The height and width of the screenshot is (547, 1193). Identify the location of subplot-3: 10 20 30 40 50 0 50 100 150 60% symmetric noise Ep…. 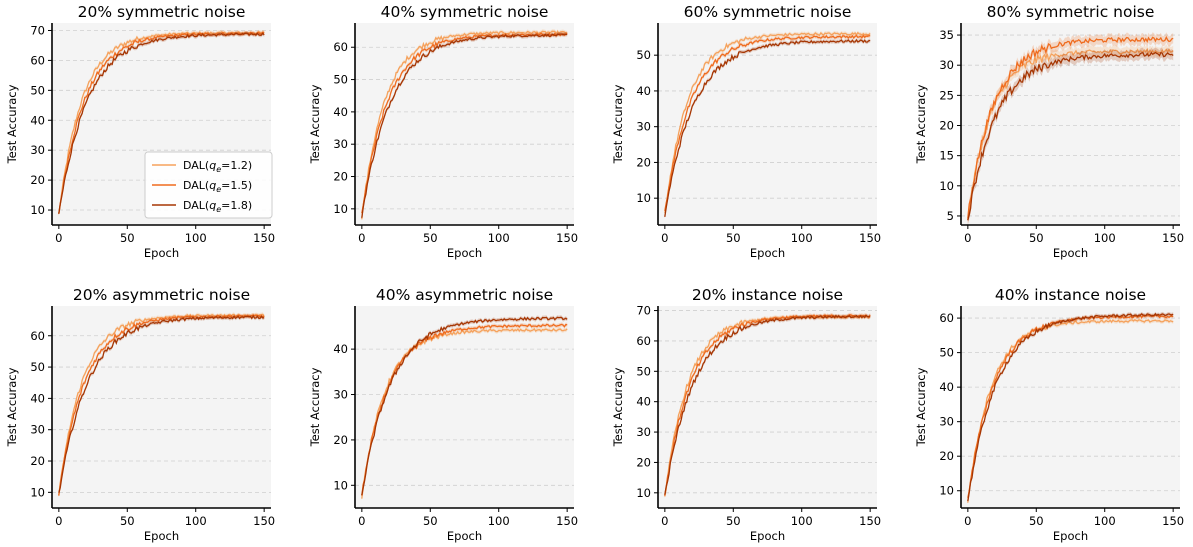
(746, 131).